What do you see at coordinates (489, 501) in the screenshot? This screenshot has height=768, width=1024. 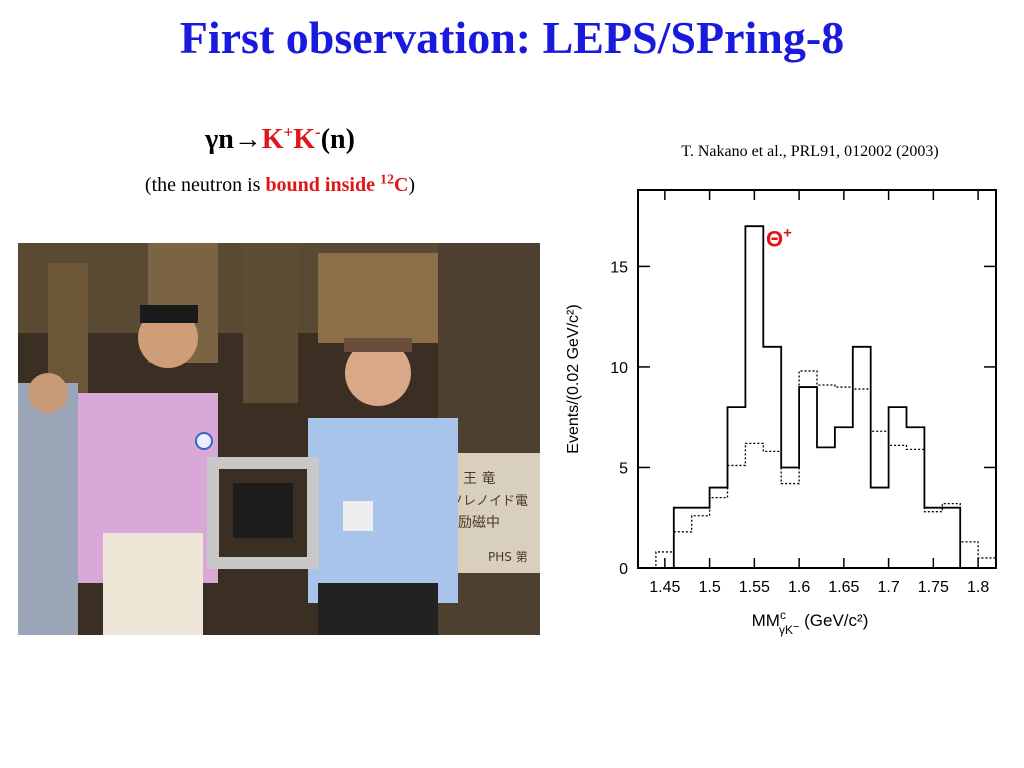 I see `sign-line-2: ソレノイド電` at bounding box center [489, 501].